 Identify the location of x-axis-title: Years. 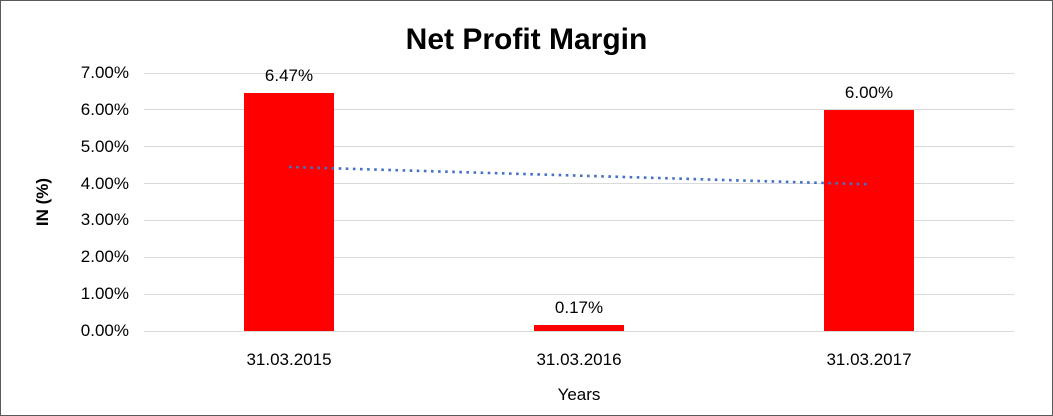
(579, 394).